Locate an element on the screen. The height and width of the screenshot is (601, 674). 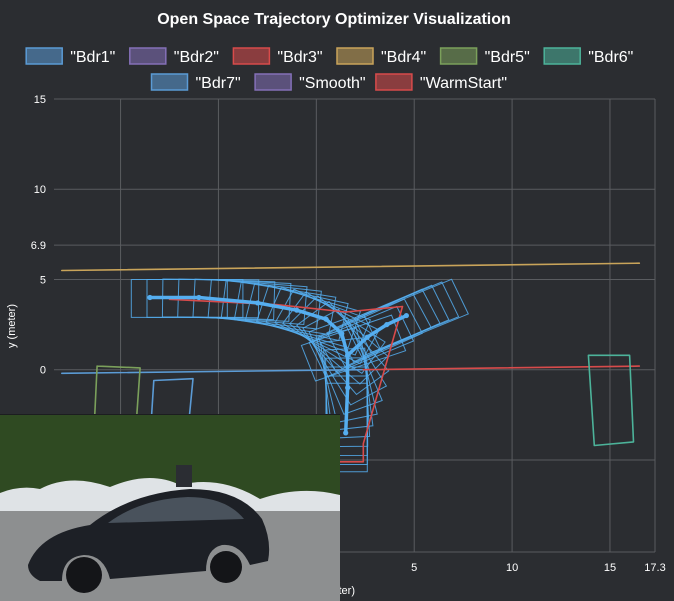
legend-label: "Bdr7" is located at coordinates (218, 83).